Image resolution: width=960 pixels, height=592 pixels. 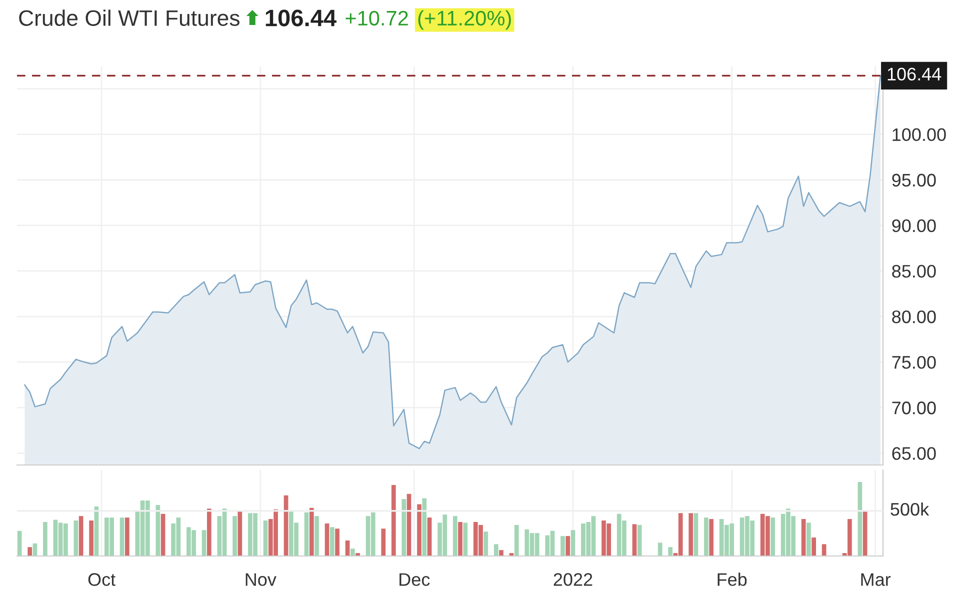 What do you see at coordinates (415, 579) in the screenshot?
I see `x-tick-label: Dec` at bounding box center [415, 579].